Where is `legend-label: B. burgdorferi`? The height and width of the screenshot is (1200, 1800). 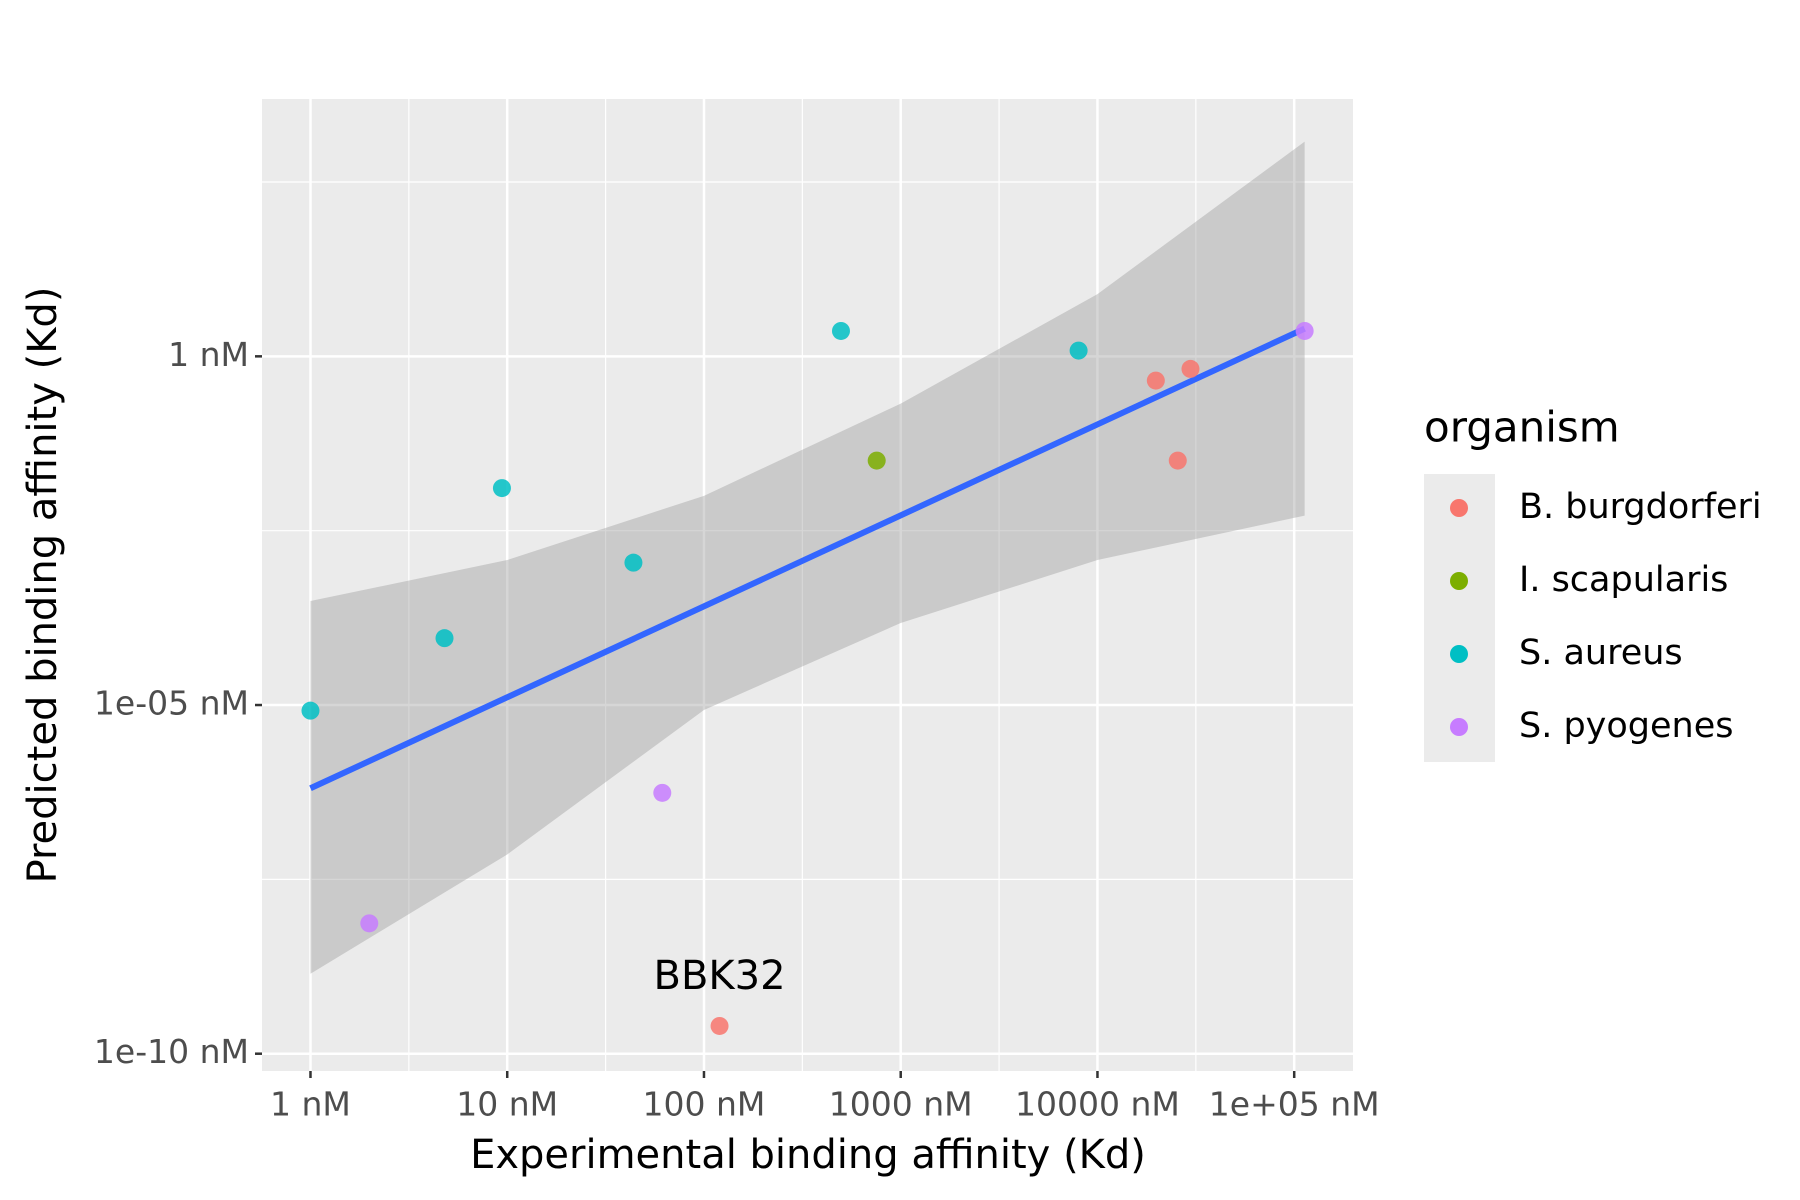 legend-label: B. burgdorferi is located at coordinates (1640, 507).